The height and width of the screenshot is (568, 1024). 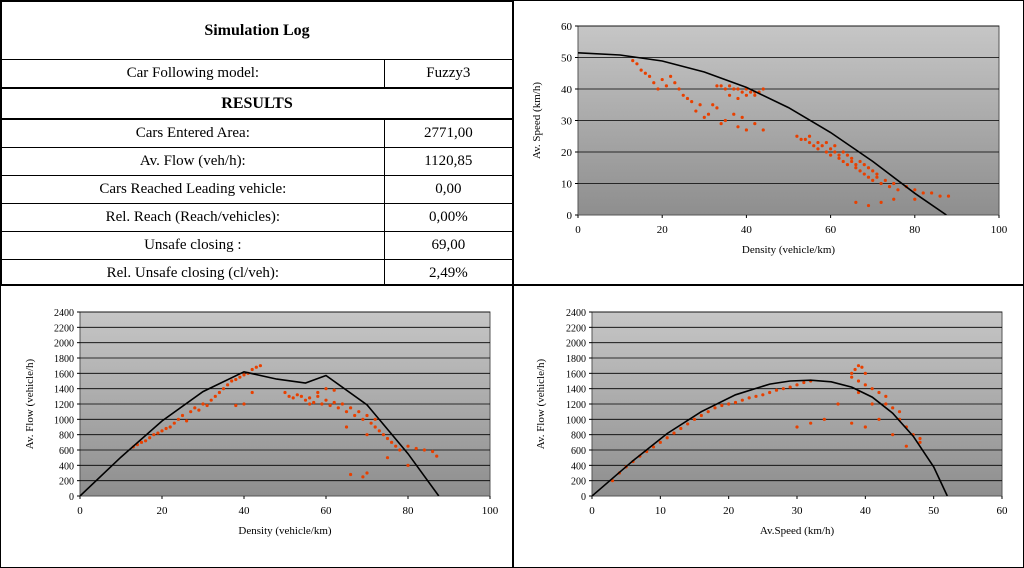 What do you see at coordinates (831, 230) in the screenshot?
I see `x-tick-label: 60` at bounding box center [831, 230].